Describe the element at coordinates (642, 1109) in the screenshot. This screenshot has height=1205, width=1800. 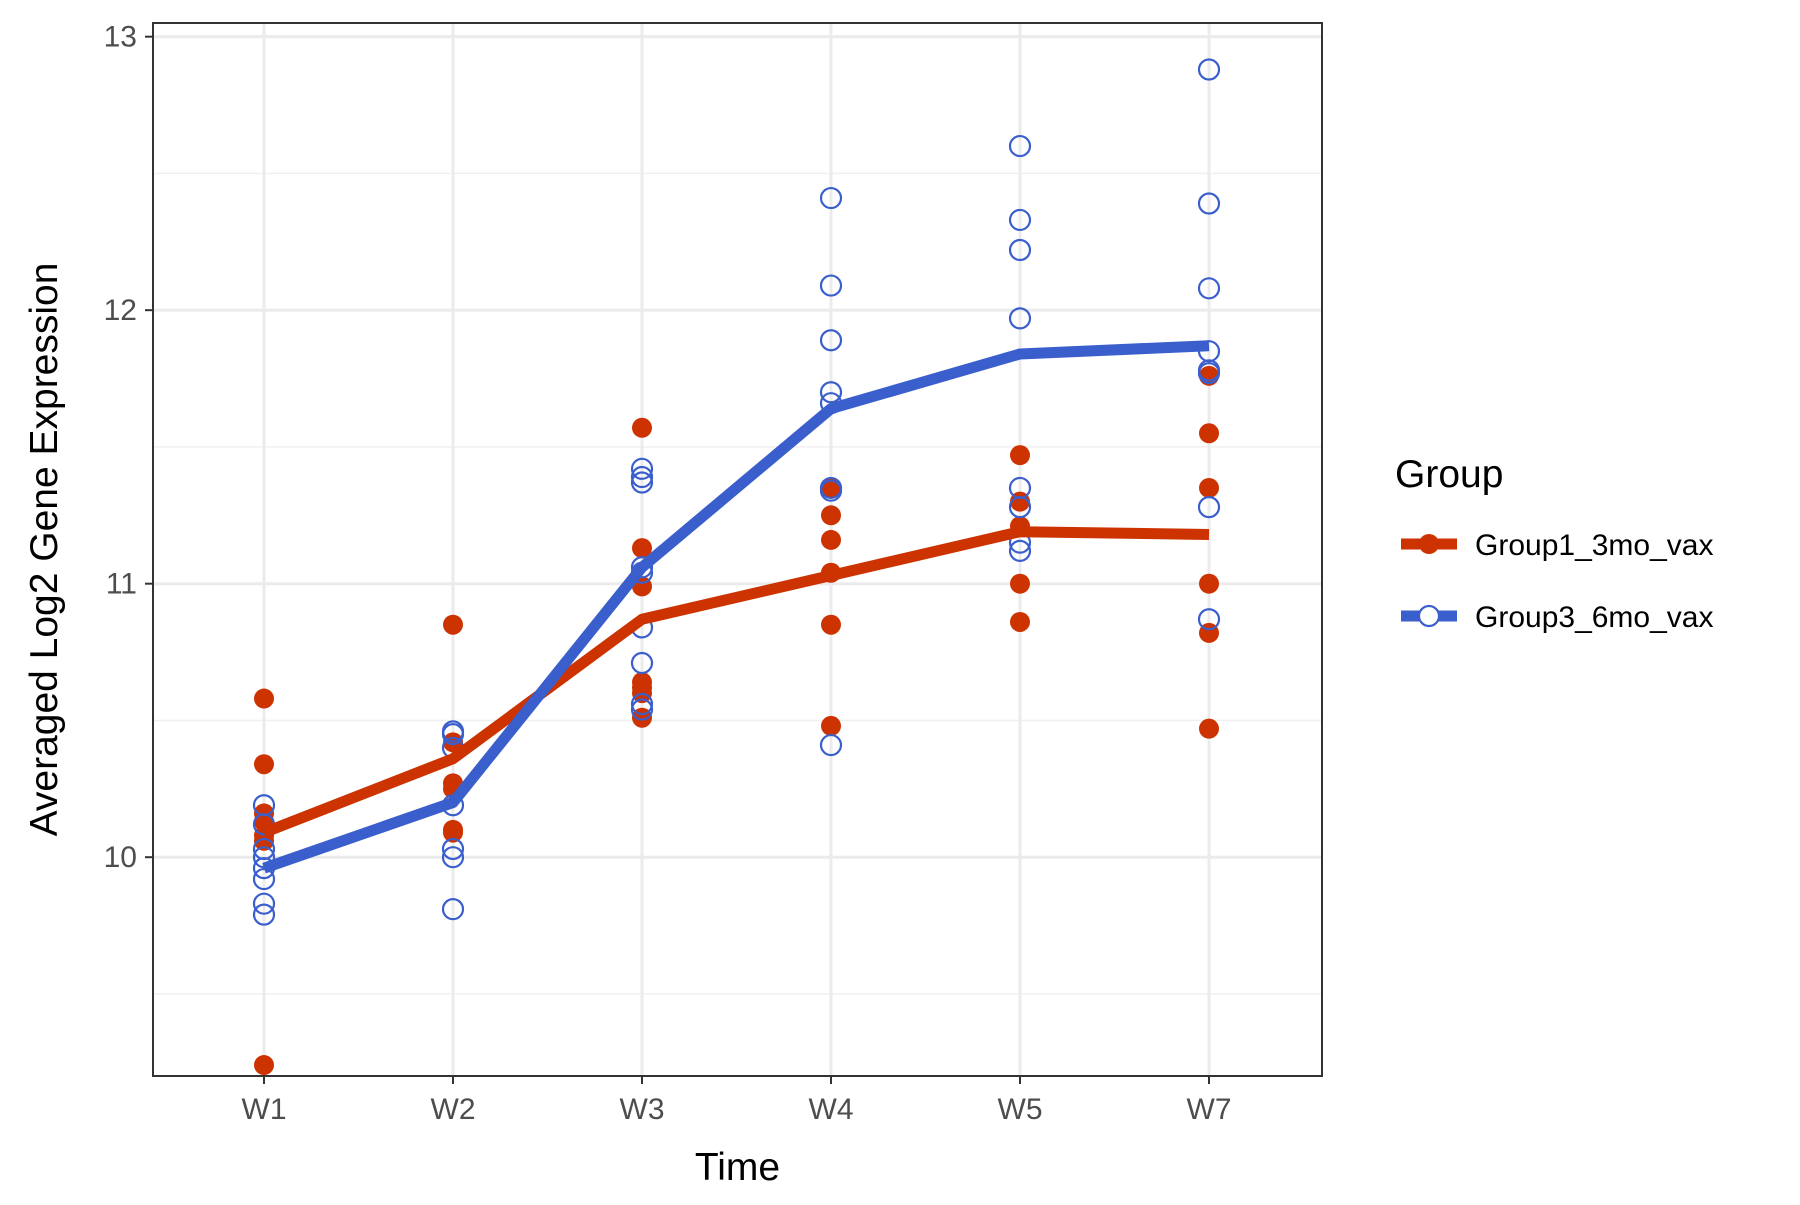
I see `x-tick-label: W3` at that location.